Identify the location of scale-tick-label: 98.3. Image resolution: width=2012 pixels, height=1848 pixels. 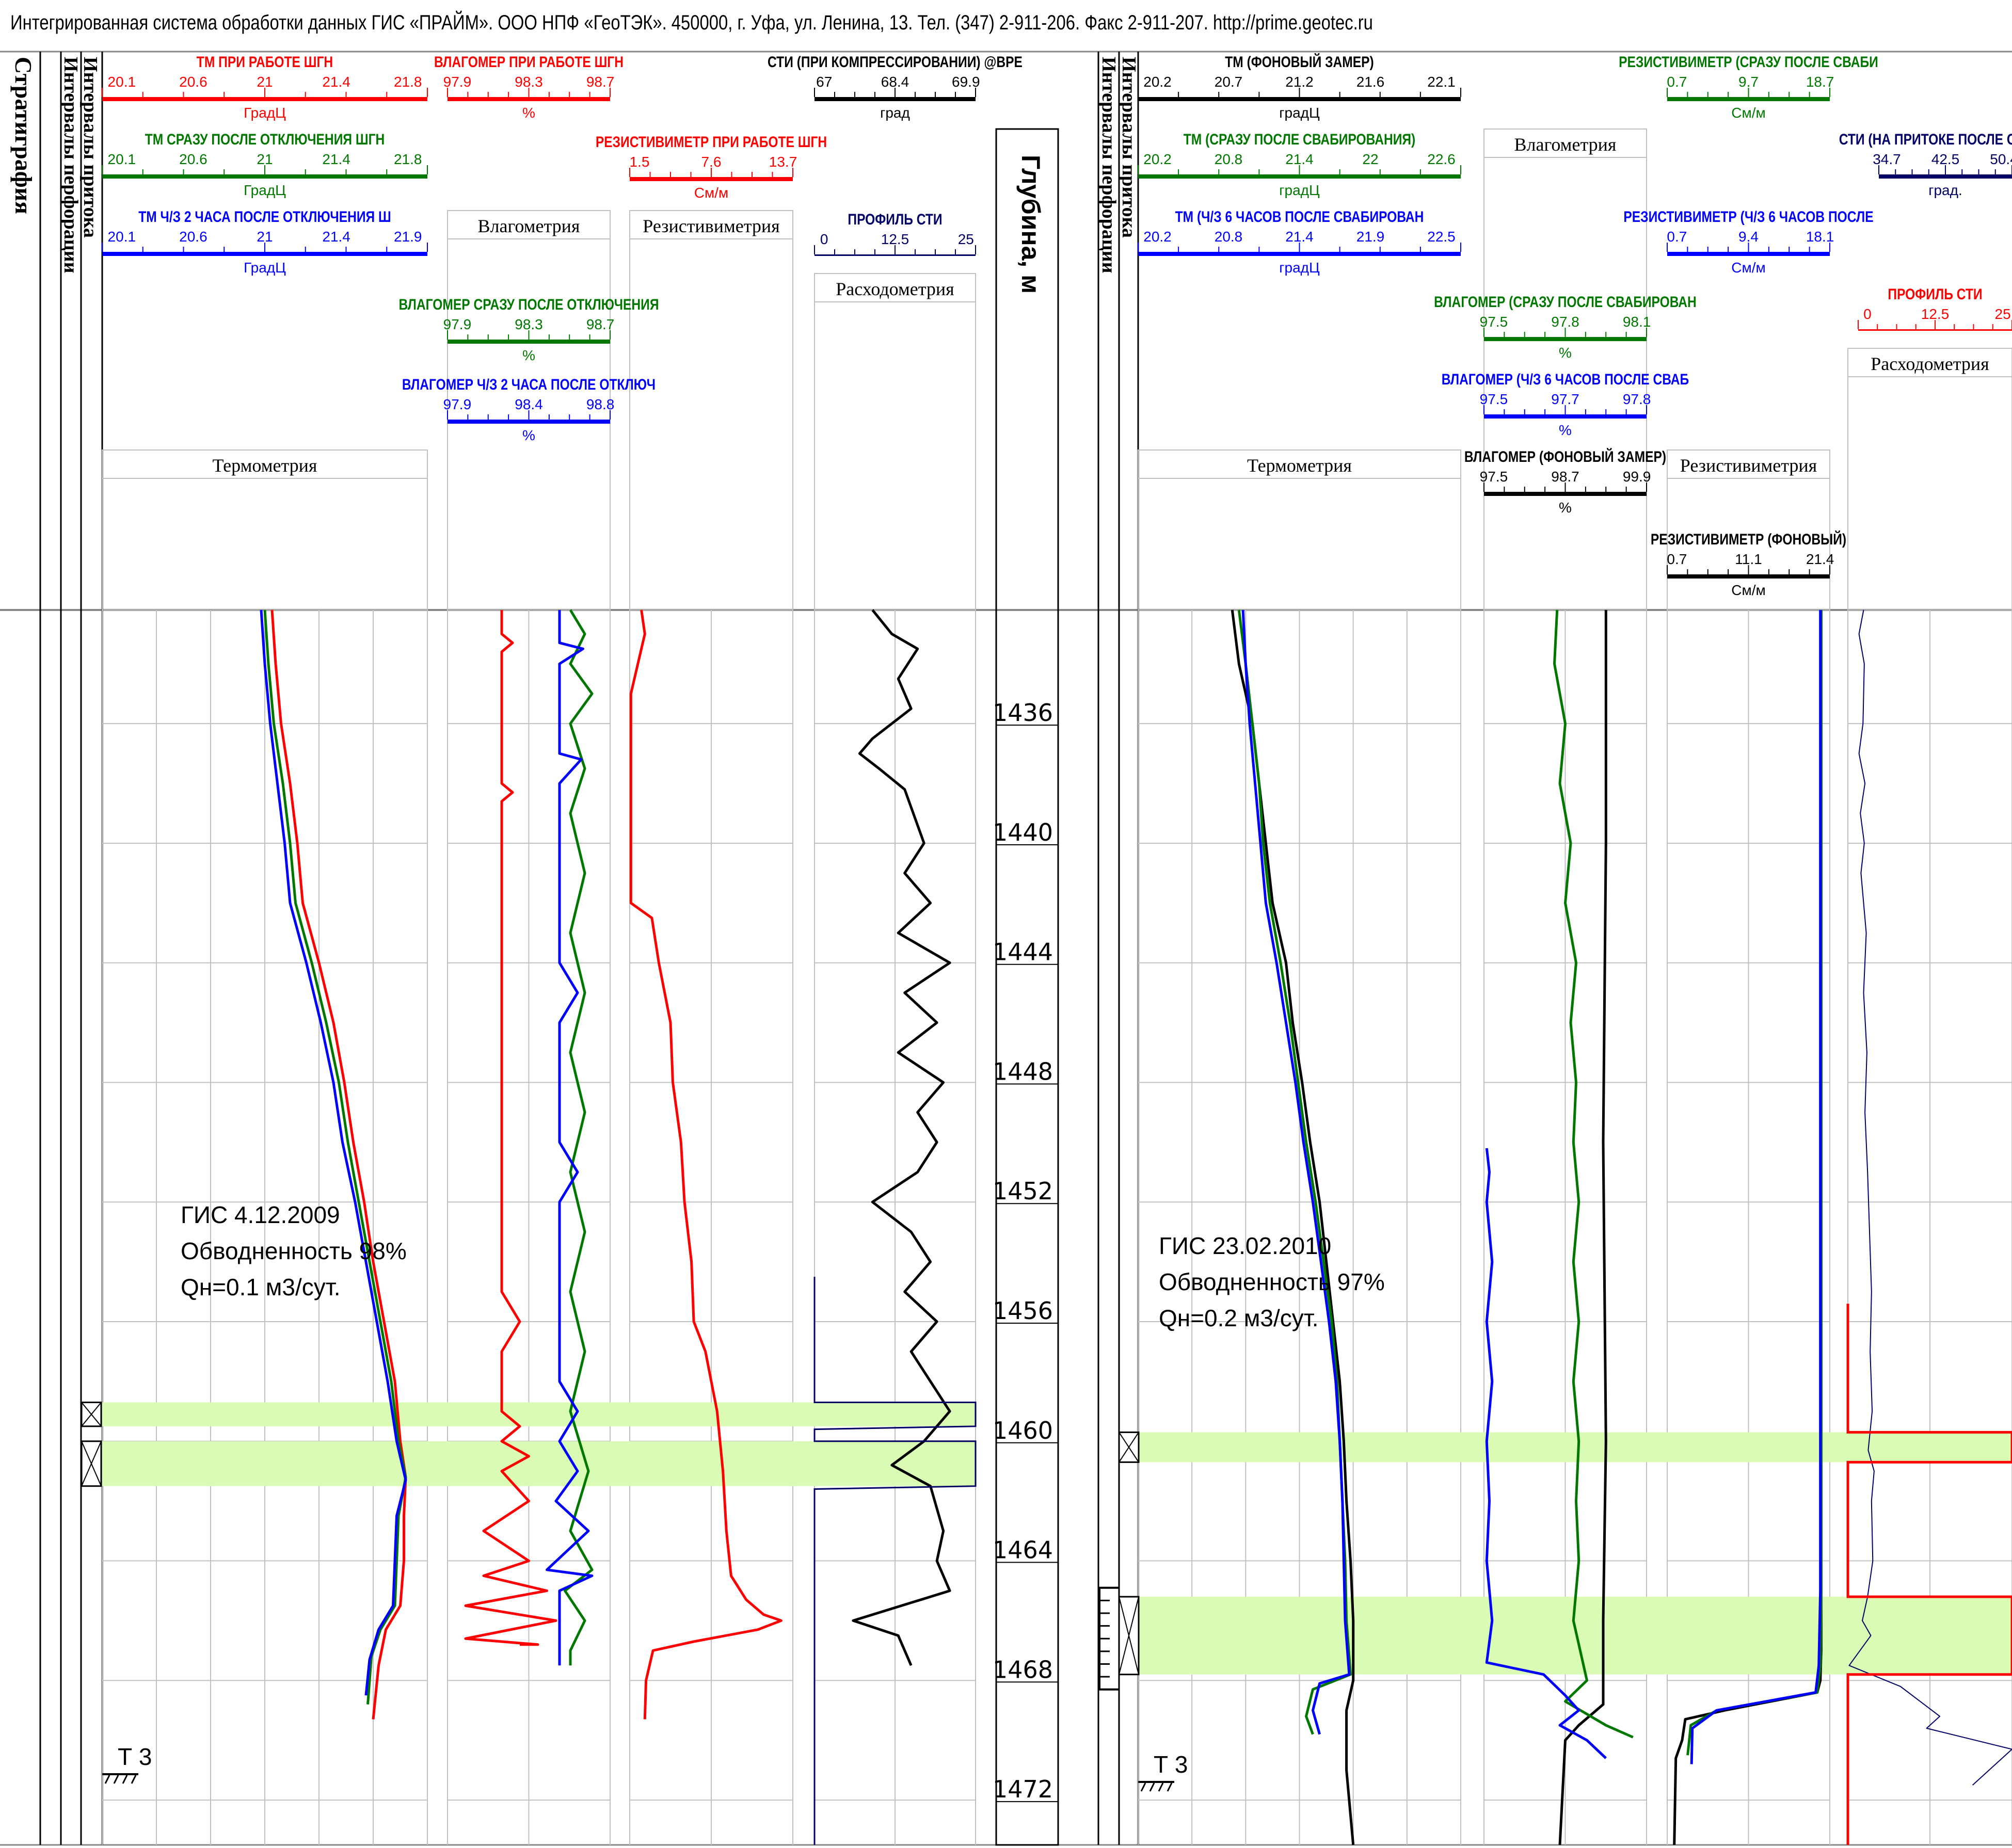
(529, 324).